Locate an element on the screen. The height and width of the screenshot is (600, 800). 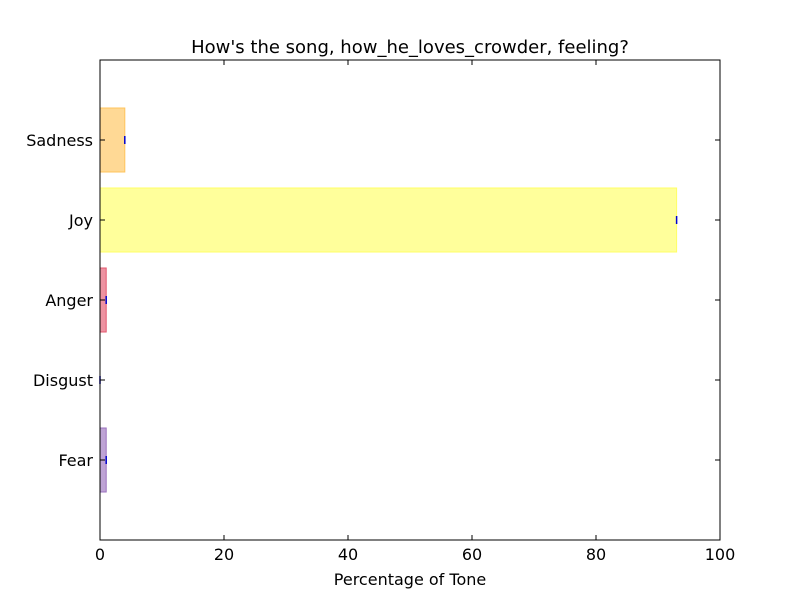
y-tick-label-anger: Anger is located at coordinates (69, 300).